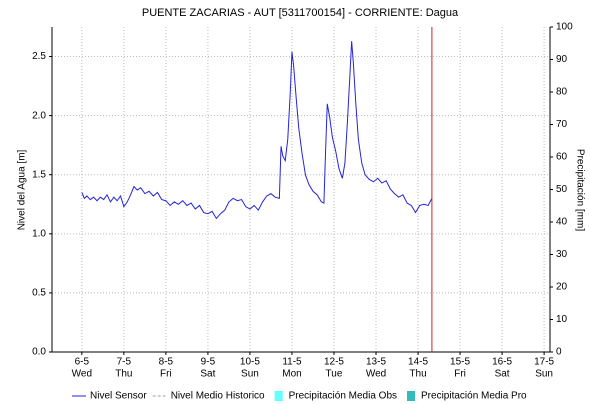 The height and width of the screenshot is (404, 590). Describe the element at coordinates (292, 362) in the screenshot. I see `x-tick-label: 11-5` at that location.